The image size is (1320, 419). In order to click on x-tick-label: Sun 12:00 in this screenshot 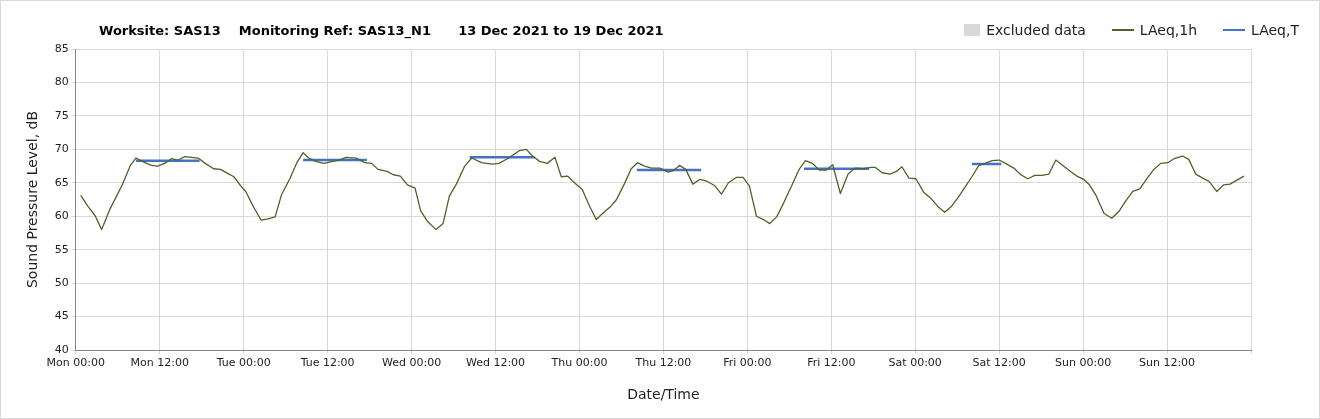, I will do `click(1167, 363)`.